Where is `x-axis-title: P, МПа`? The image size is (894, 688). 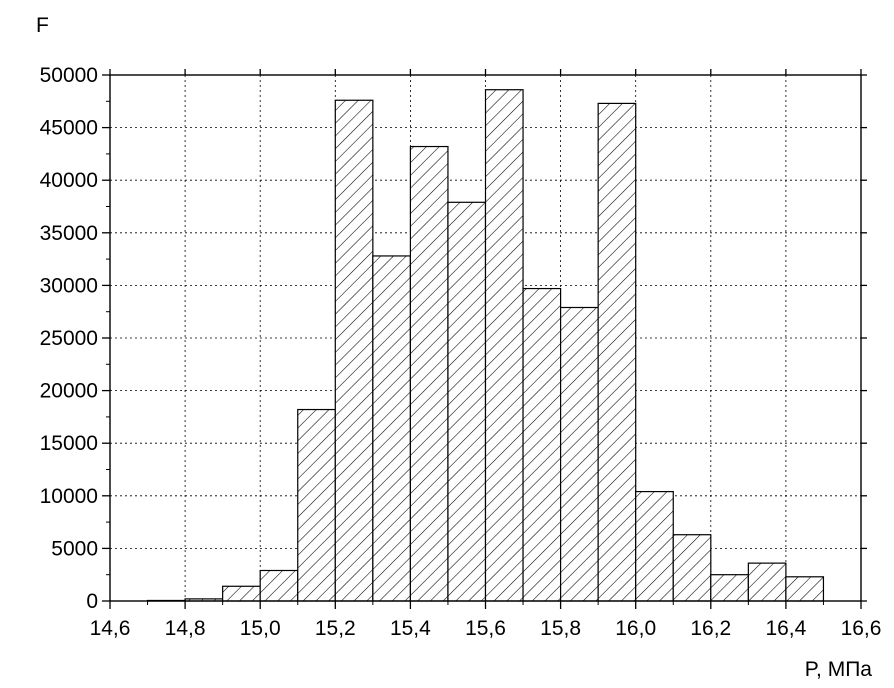 x-axis-title: P, МПа is located at coordinates (839, 669).